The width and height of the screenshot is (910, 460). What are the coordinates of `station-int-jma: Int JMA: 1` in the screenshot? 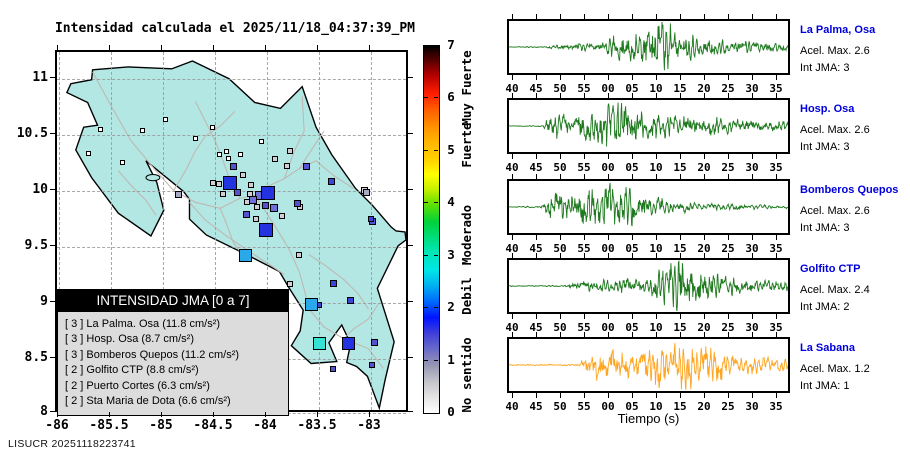 It's located at (825, 386).